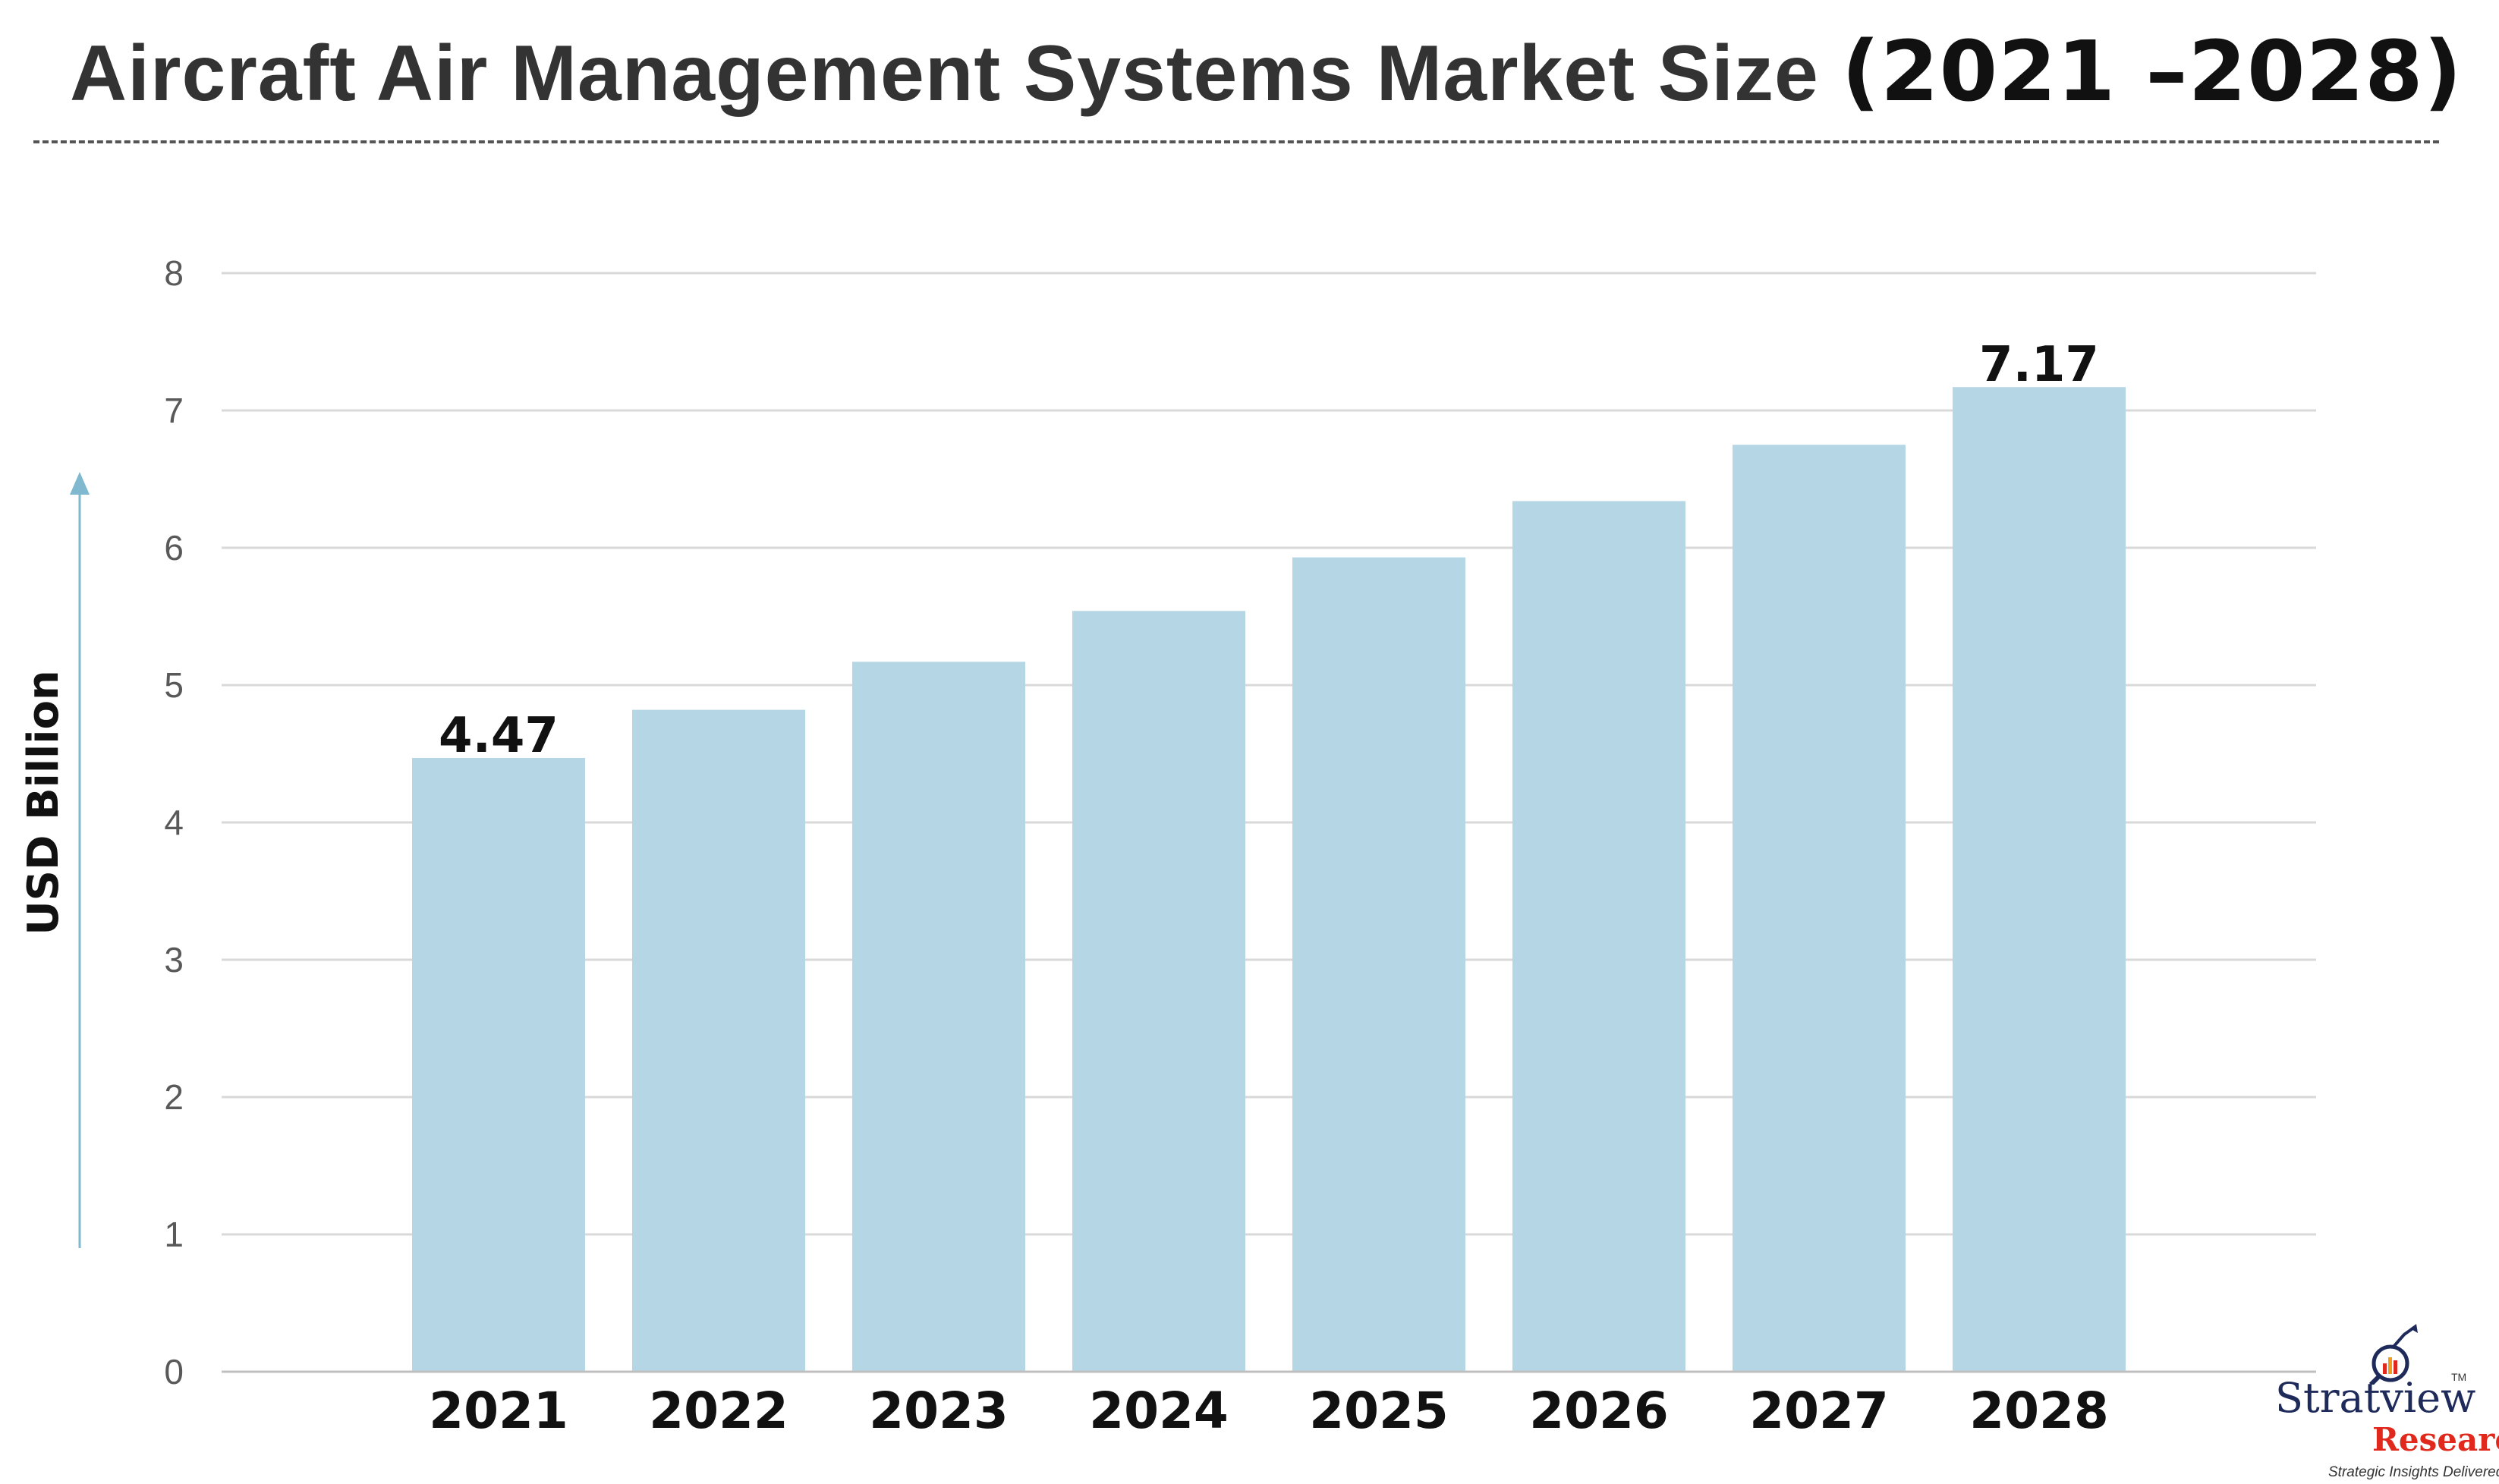 The image size is (2499, 1484). Describe the element at coordinates (174, 822) in the screenshot. I see `y-tick-label: 4` at that location.